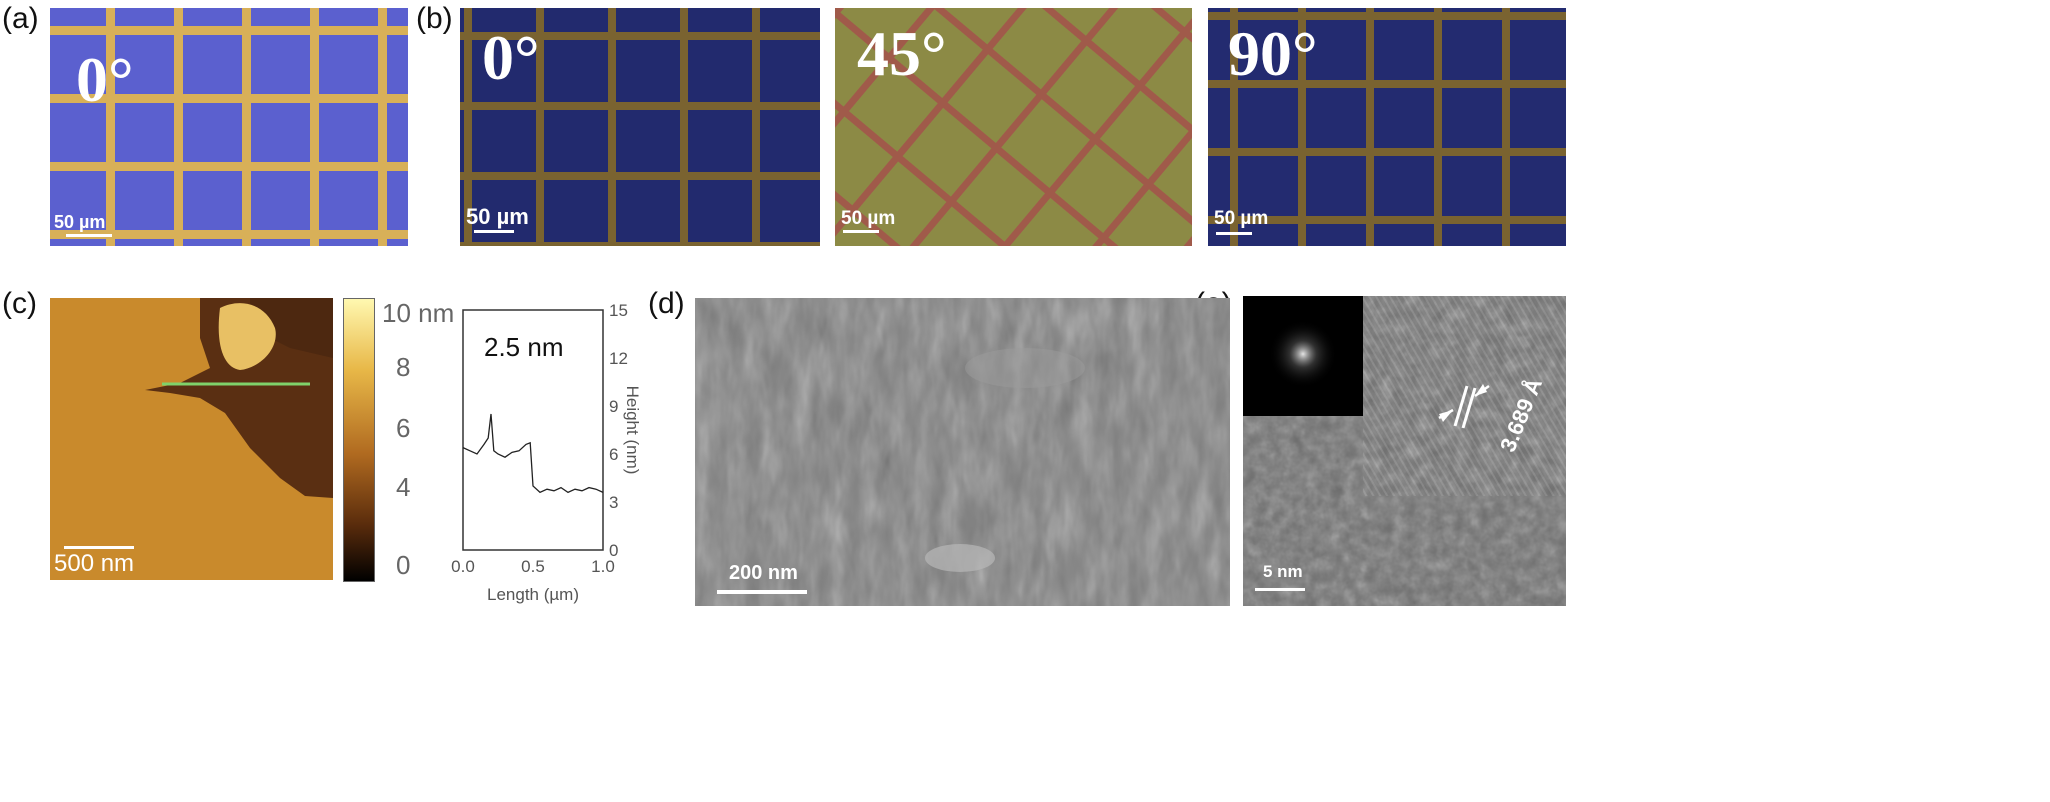  I want to click on y-tick-label: 9, so click(613, 406).